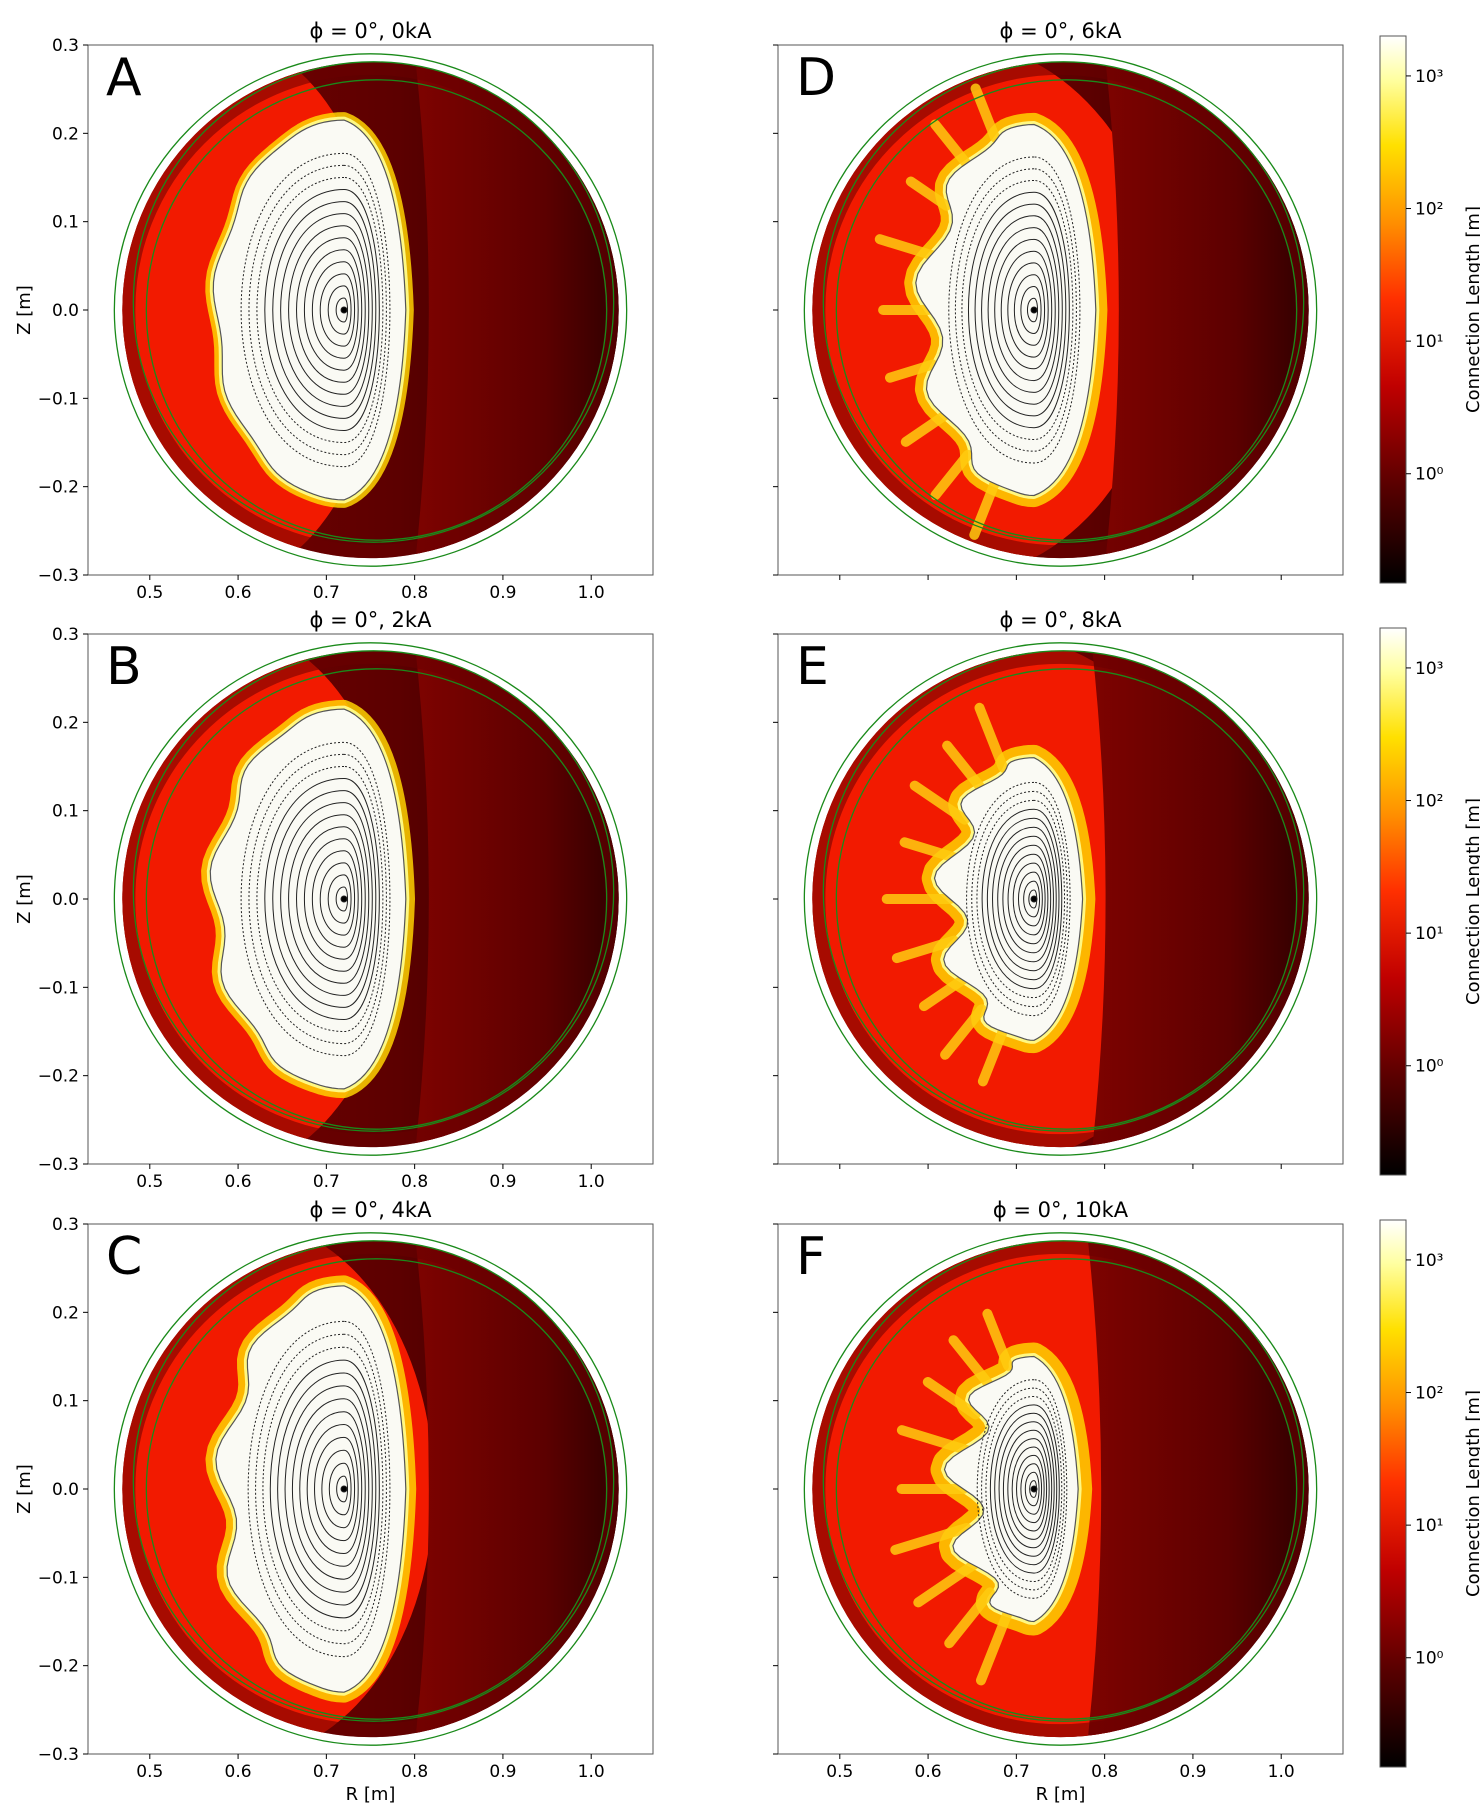 Image resolution: width=1480 pixels, height=1818 pixels. Describe the element at coordinates (124, 667) in the screenshot. I see `panel-letter: B` at that location.